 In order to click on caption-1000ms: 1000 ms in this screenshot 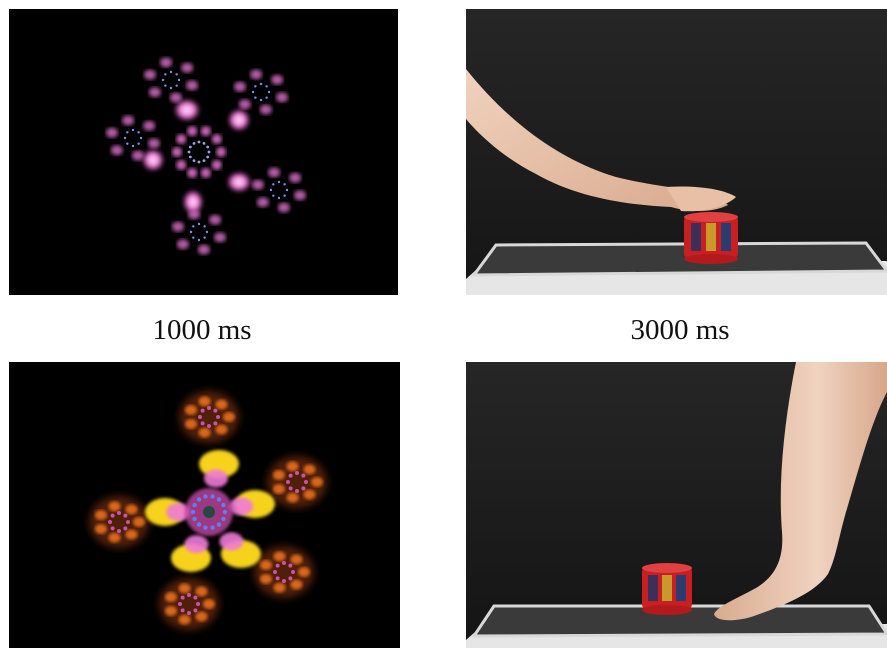, I will do `click(202, 330)`.